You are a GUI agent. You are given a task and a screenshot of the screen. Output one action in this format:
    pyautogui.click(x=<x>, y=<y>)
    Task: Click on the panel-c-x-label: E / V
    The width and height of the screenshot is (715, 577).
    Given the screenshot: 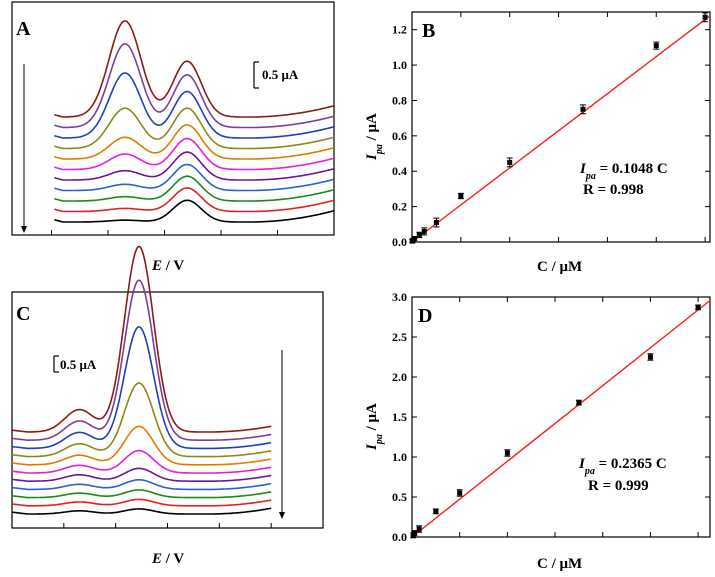 What is the action you would take?
    pyautogui.click(x=167, y=559)
    